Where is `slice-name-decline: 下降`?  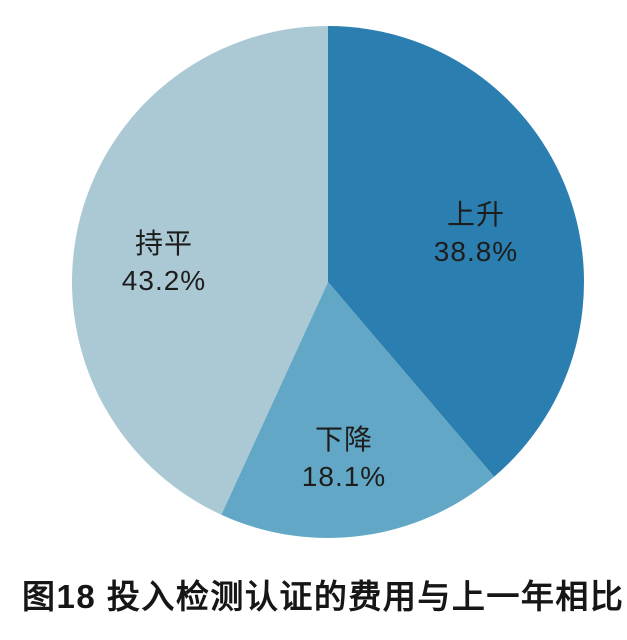 slice-name-decline: 下降 is located at coordinates (343, 439).